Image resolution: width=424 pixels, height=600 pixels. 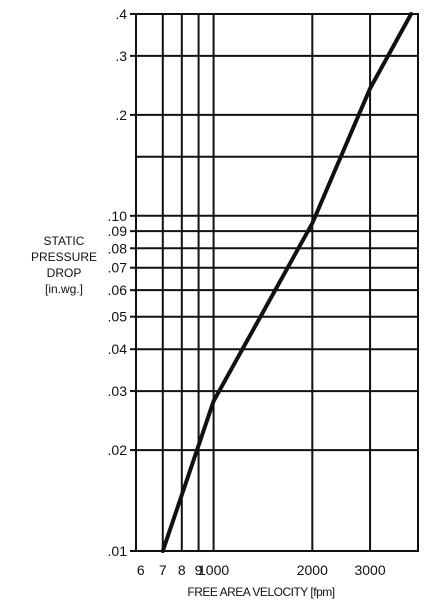 I want to click on y-tick-label: .03, so click(x=118, y=391).